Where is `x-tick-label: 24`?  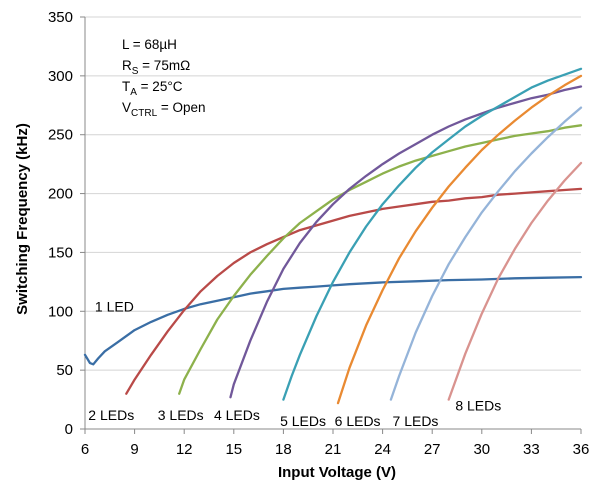
x-tick-label: 24 is located at coordinates (382, 449).